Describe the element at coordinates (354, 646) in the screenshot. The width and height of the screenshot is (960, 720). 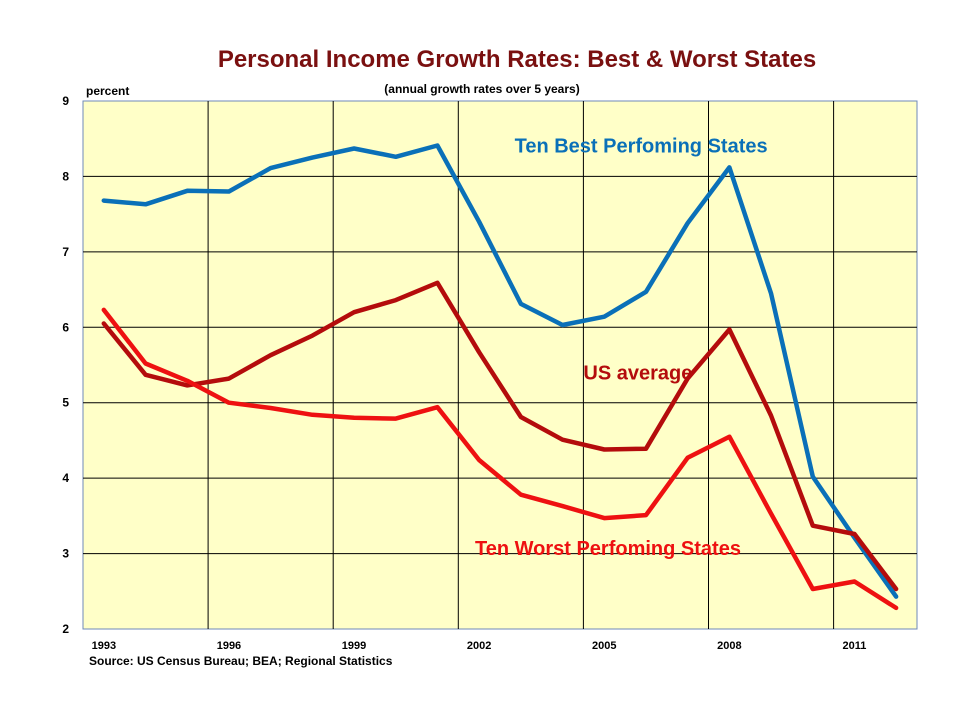
I see `x-tick-label-1999: 1999` at that location.